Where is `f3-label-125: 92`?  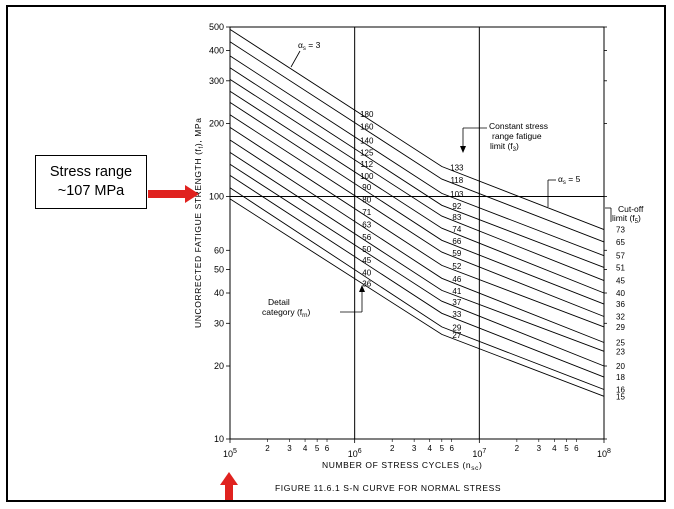
f3-label-125: 92 is located at coordinates (456, 206).